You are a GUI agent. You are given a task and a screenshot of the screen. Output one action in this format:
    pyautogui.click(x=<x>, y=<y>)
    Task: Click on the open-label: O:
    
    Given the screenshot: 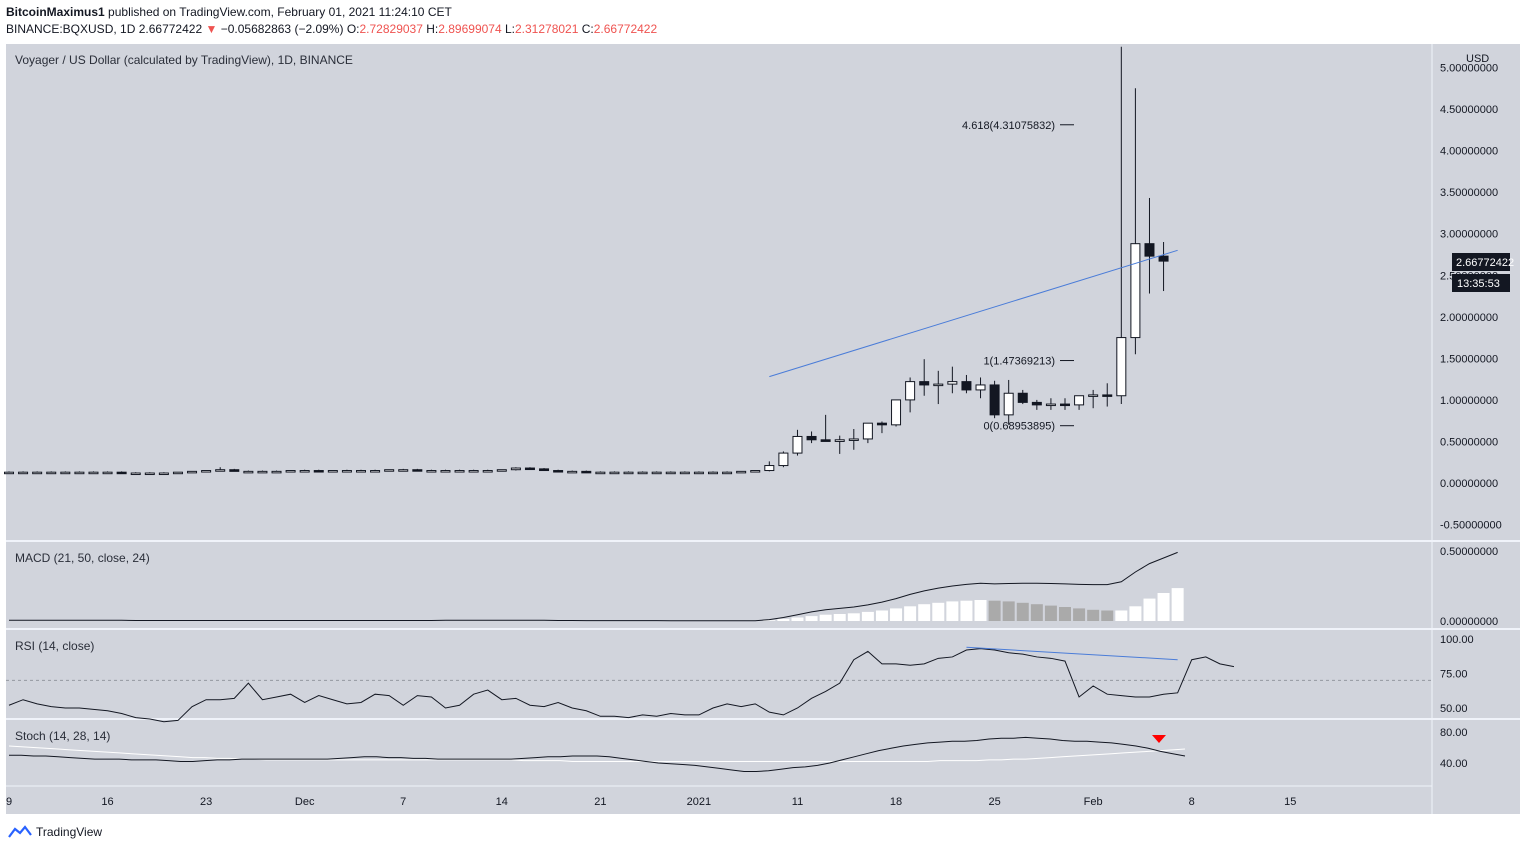 What is the action you would take?
    pyautogui.click(x=353, y=29)
    